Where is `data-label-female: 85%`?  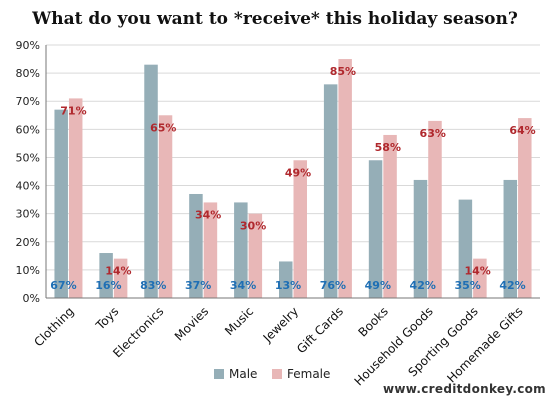
data-label-female: 85% is located at coordinates (343, 71).